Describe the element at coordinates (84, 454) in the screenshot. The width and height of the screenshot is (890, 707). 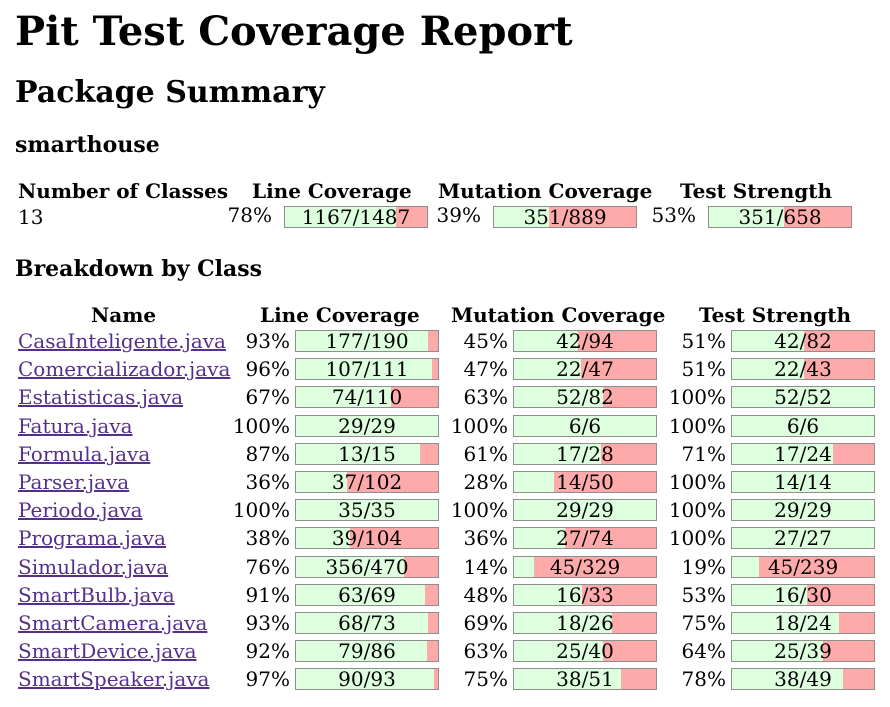
I see `class-link: Formula.java` at that location.